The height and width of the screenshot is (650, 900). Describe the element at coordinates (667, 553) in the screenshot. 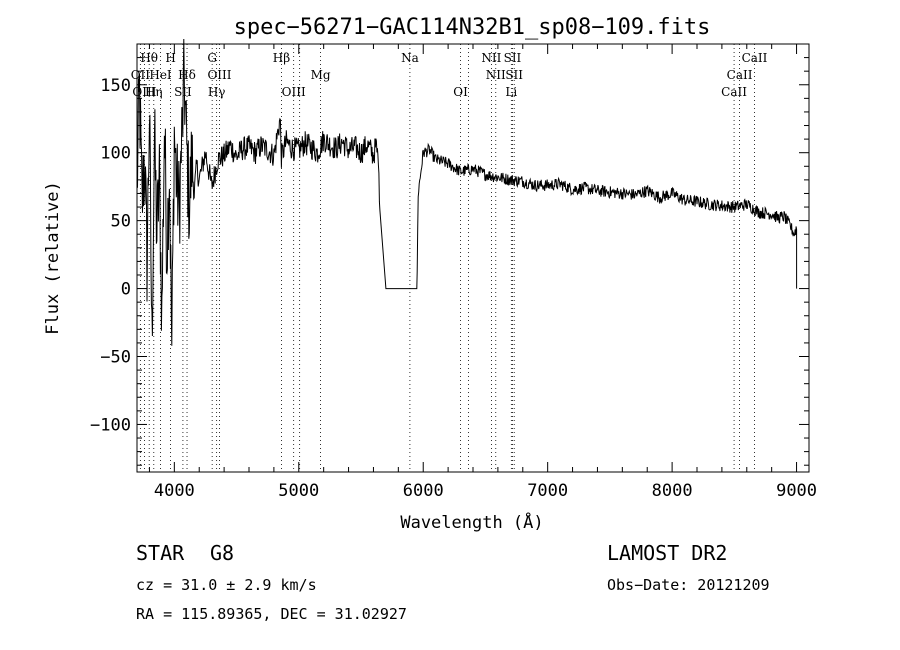

I see `survey-name: LAMOST DR2` at that location.